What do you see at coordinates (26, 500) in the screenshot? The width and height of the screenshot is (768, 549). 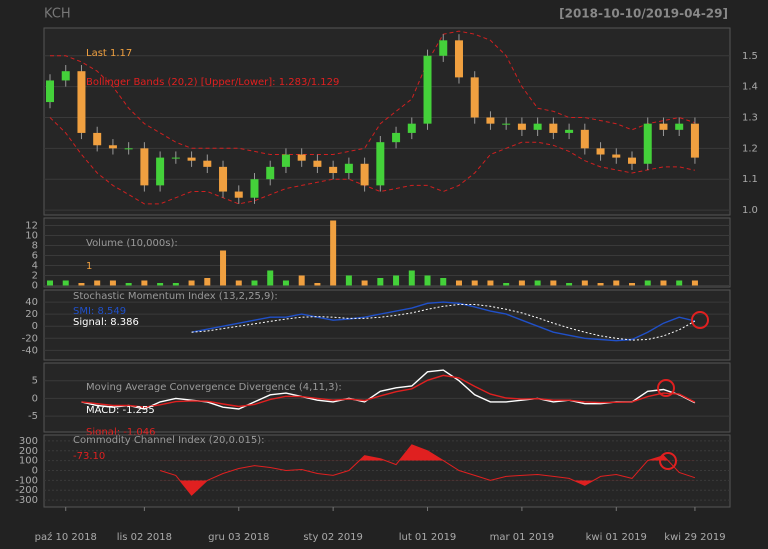 I see `y-tick-label: -300` at bounding box center [26, 500].